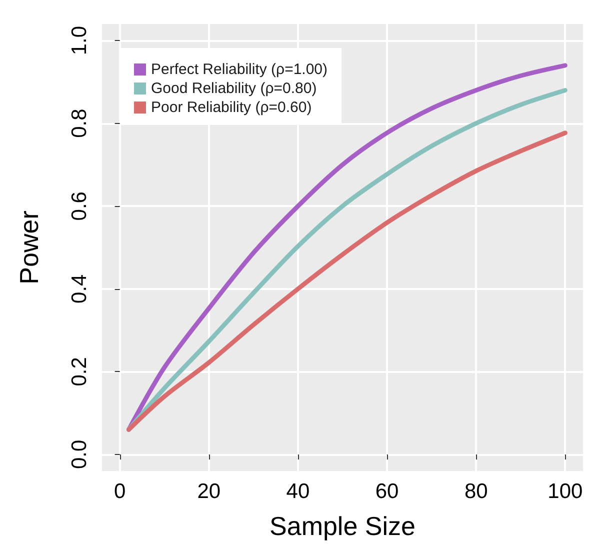 This screenshot has height=553, width=603. Describe the element at coordinates (79, 455) in the screenshot. I see `y-tick-label: 0.0` at that location.